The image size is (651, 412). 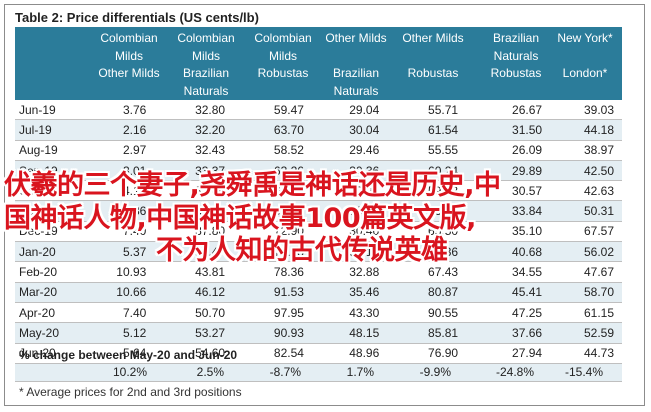 What do you see at coordinates (586, 191) in the screenshot?
I see `value-cell: 42.63` at bounding box center [586, 191].